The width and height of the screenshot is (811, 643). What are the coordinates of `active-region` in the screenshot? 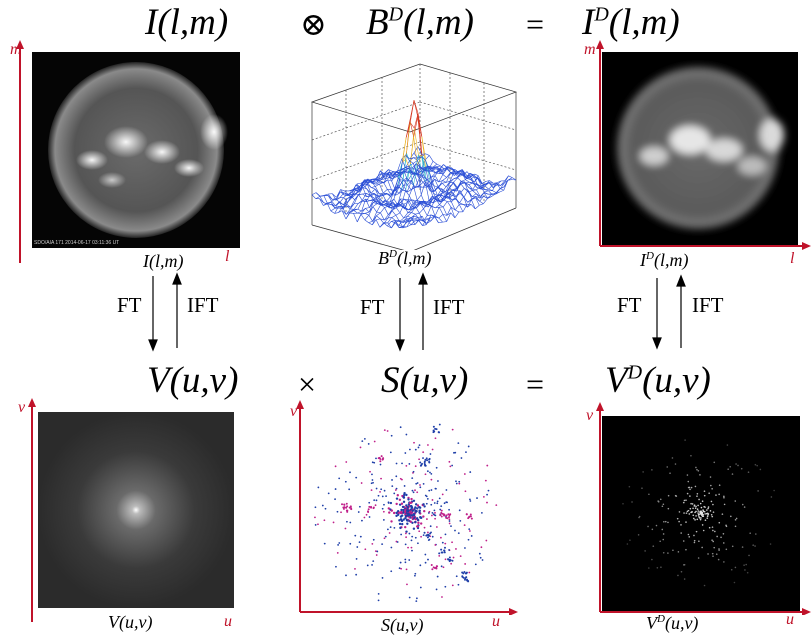 It's located at (126, 142).